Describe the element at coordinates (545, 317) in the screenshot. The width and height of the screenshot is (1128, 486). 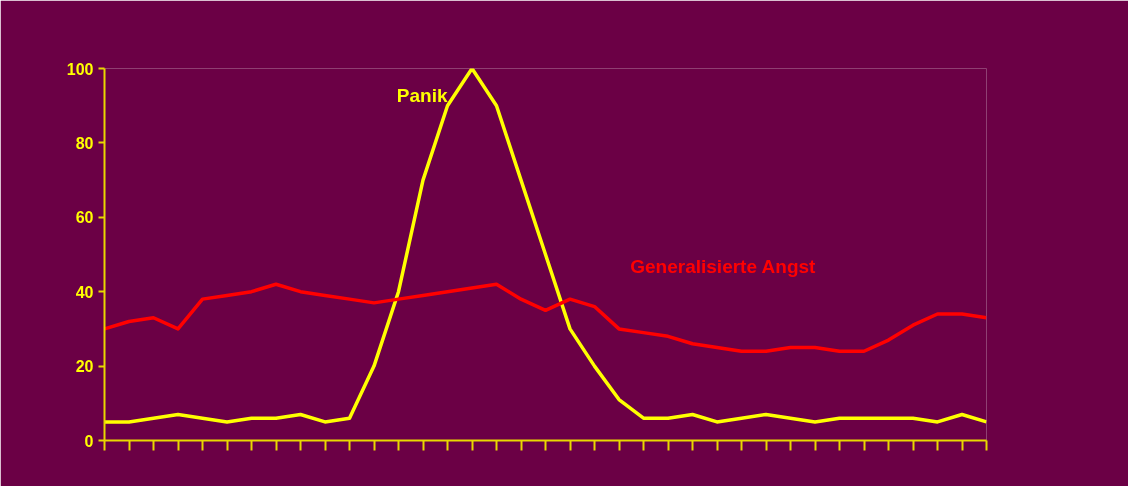
I see `line-series` at that location.